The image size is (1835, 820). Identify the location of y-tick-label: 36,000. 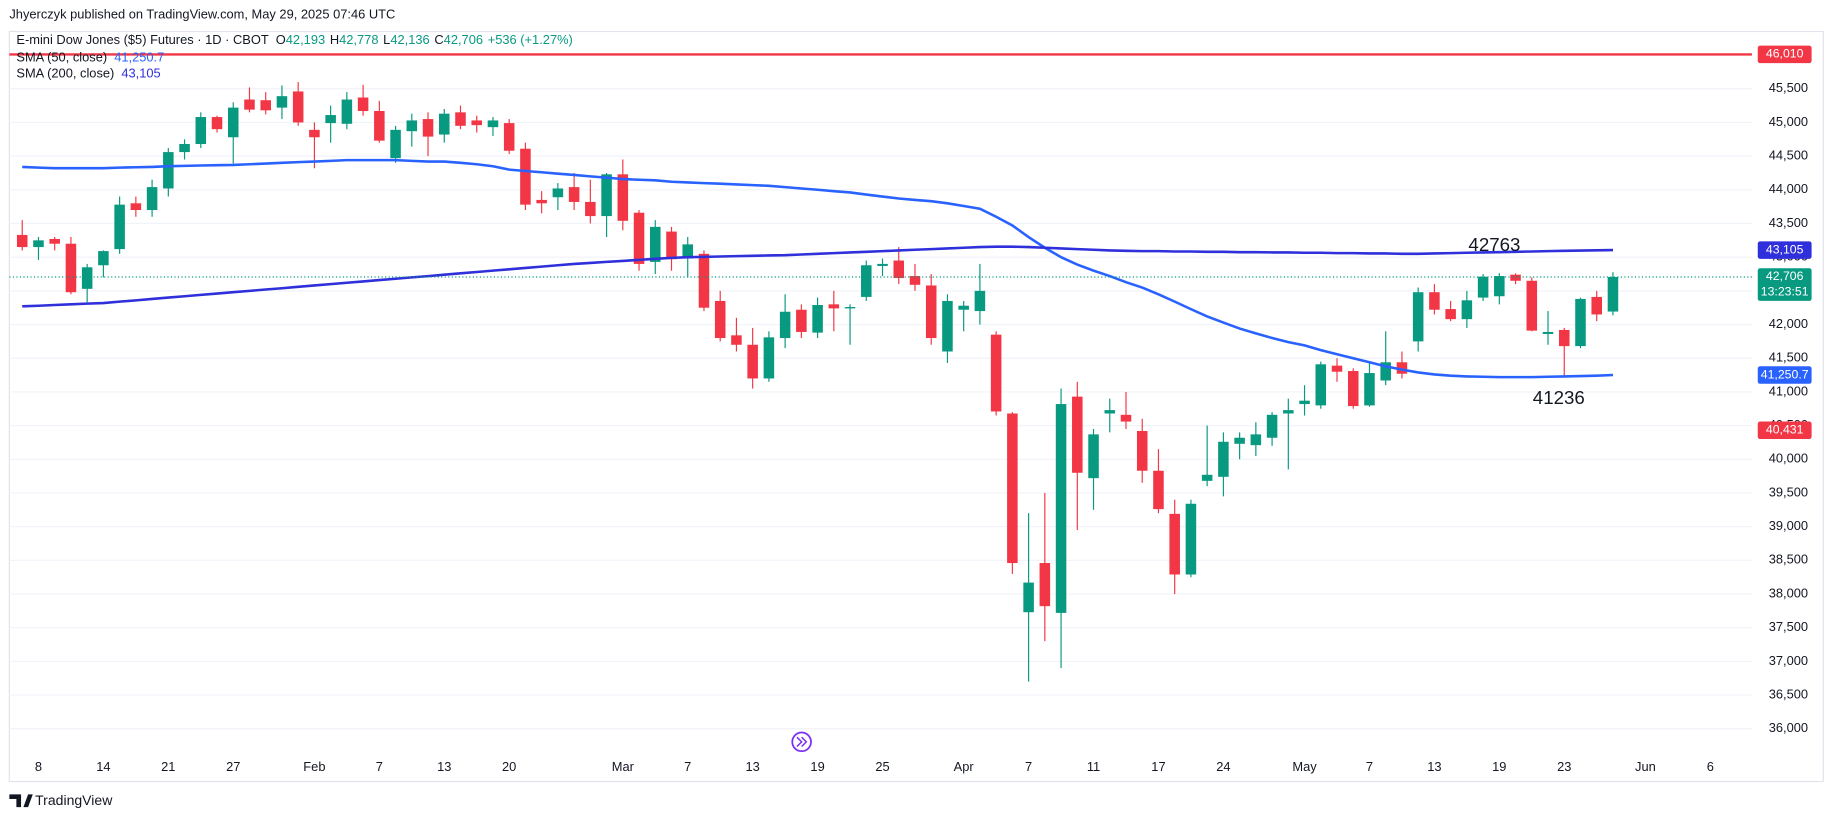
(1788, 727).